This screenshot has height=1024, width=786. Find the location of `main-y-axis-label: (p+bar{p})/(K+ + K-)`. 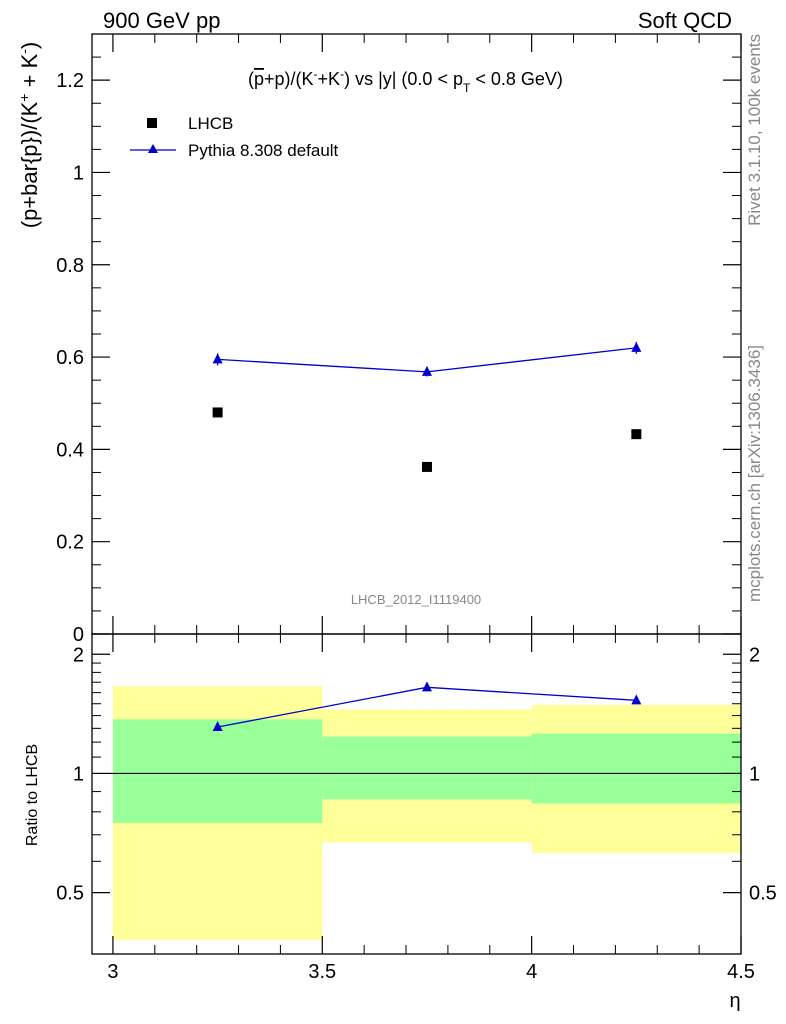

main-y-axis-label: (p+bar{p})/(K+ + K-) is located at coordinates (29, 135).